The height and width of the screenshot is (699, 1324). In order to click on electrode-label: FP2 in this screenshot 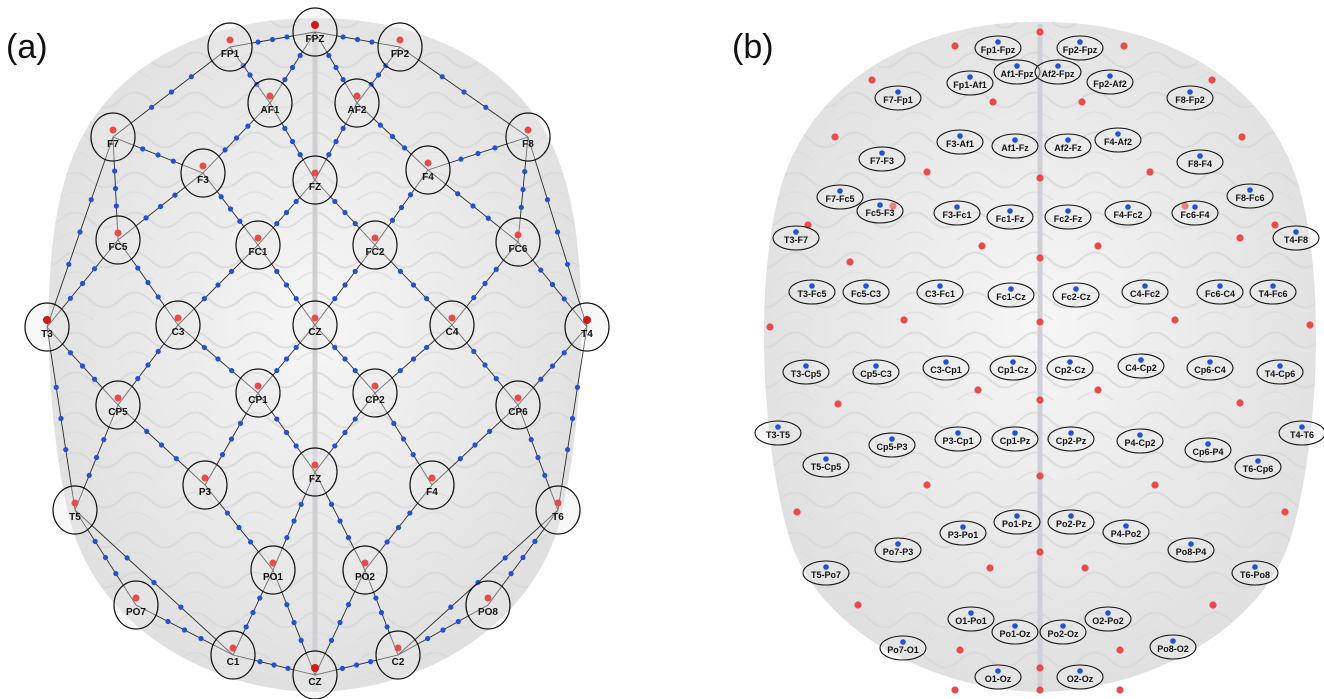, I will do `click(400, 54)`.